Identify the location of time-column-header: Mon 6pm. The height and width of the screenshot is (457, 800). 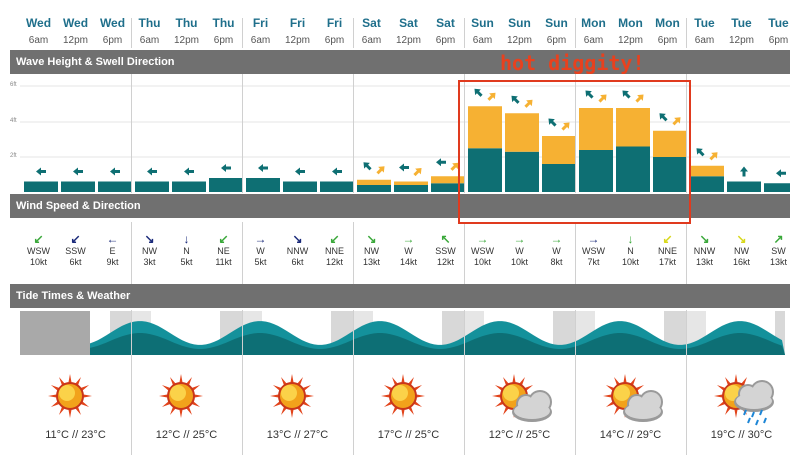
(667, 24).